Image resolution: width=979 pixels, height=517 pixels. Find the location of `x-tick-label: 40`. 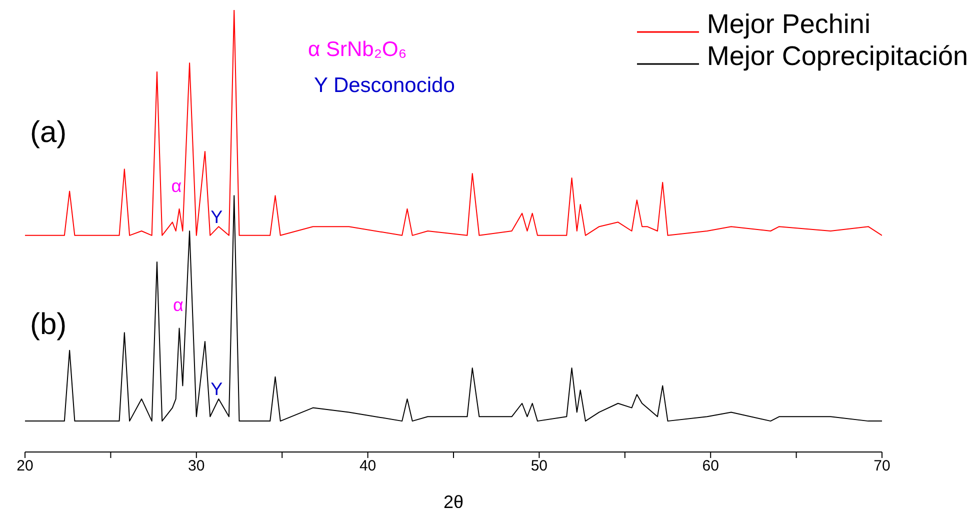

x-tick-label: 40 is located at coordinates (367, 466).